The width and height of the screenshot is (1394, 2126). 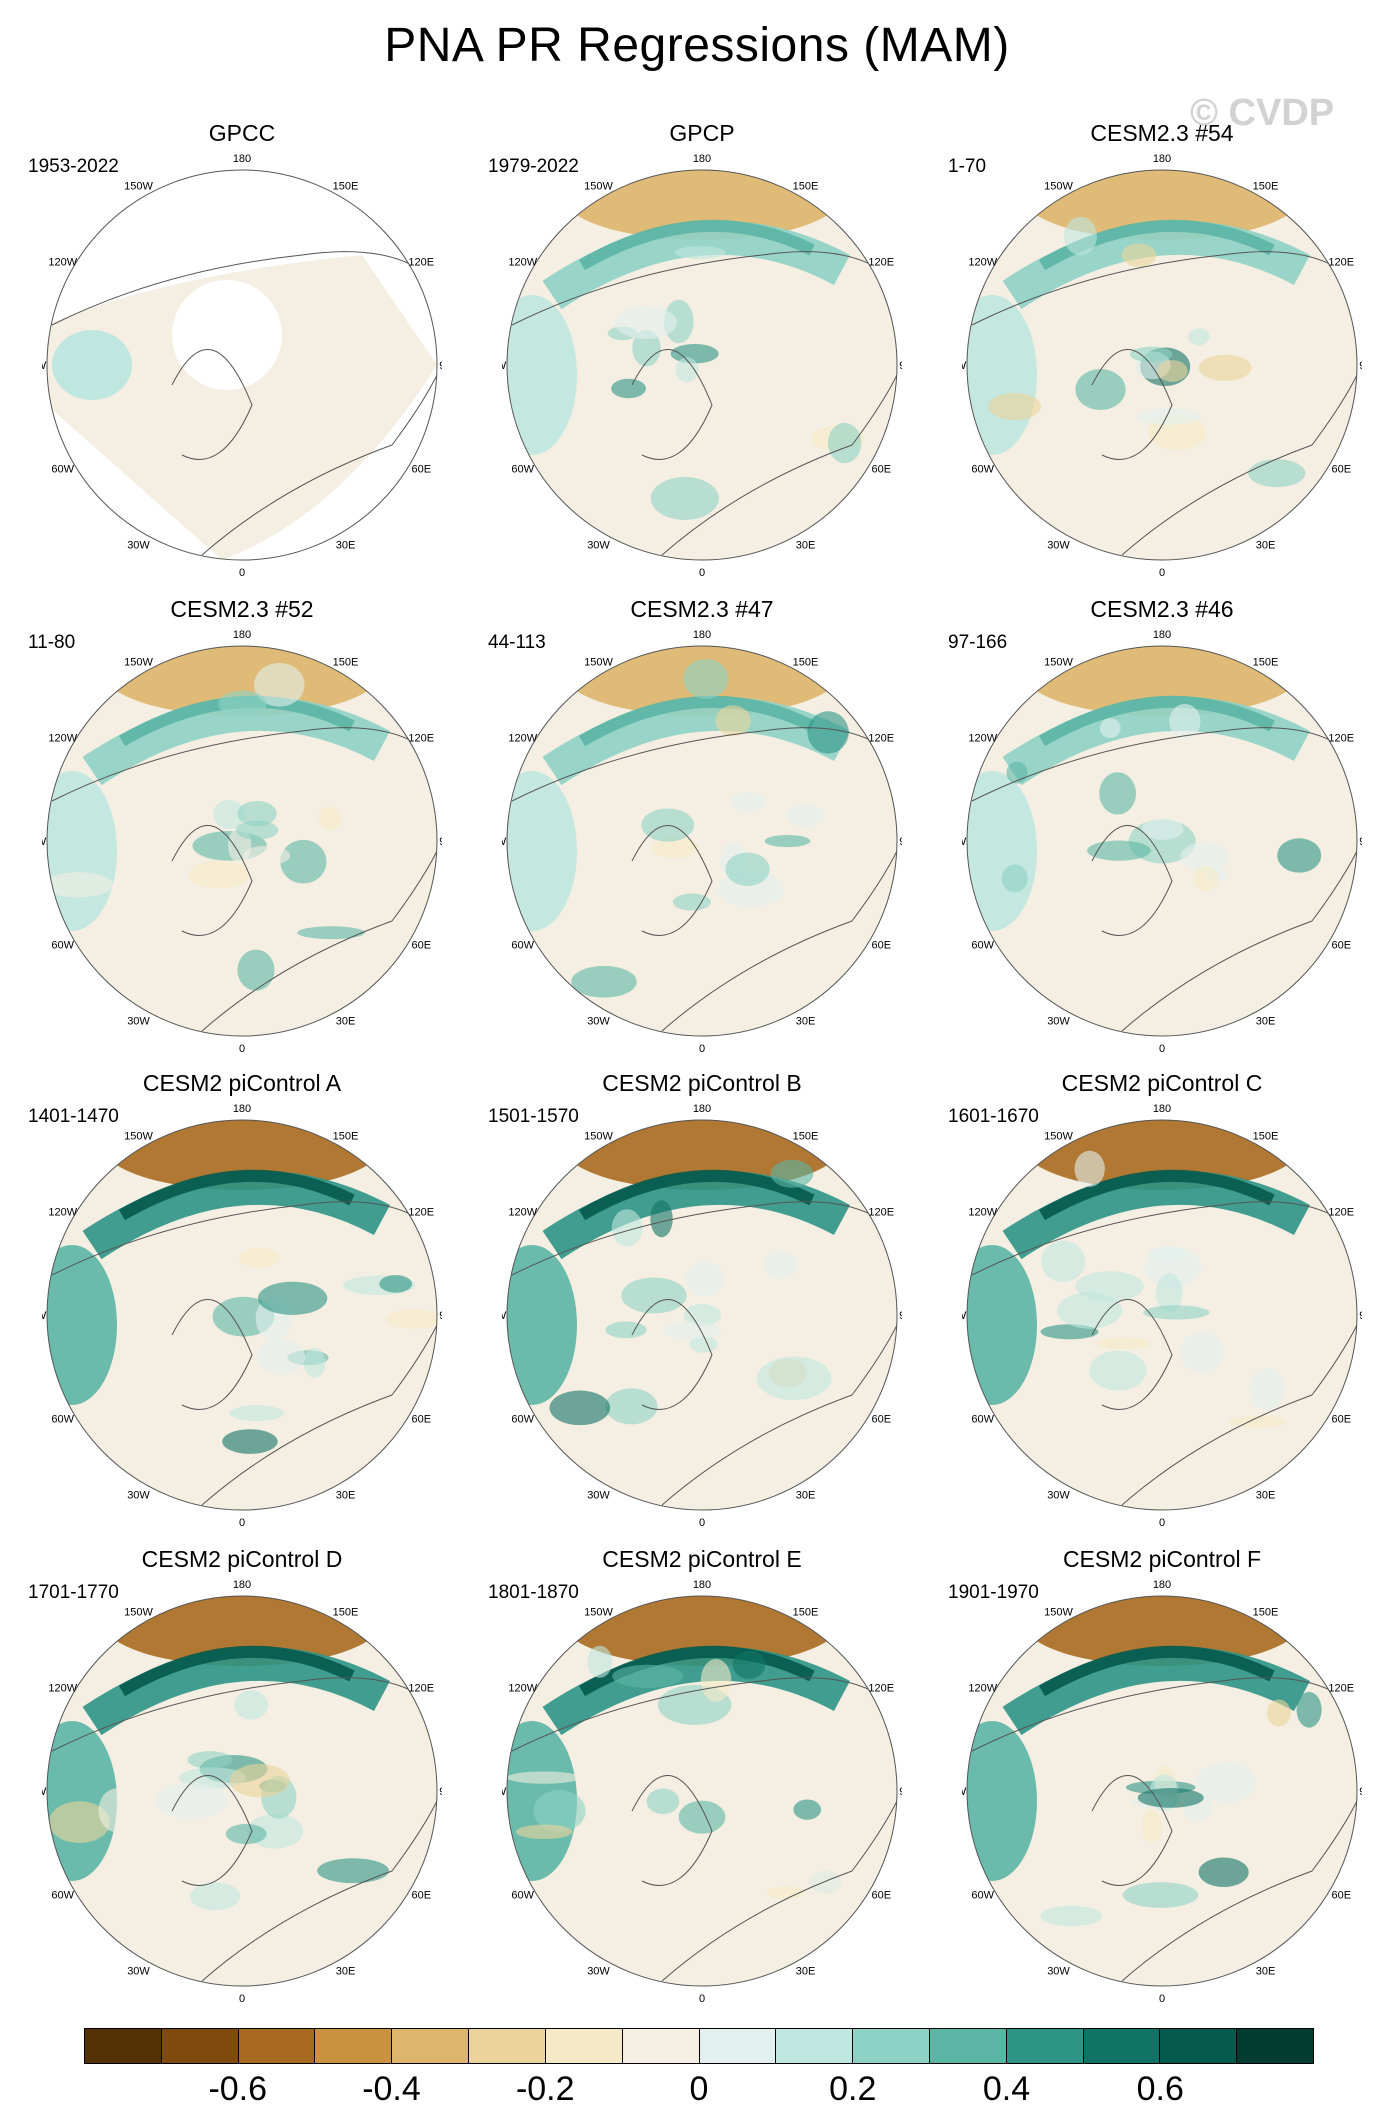 What do you see at coordinates (699, 2089) in the screenshot?
I see `colorbar-tick-label: 0` at bounding box center [699, 2089].